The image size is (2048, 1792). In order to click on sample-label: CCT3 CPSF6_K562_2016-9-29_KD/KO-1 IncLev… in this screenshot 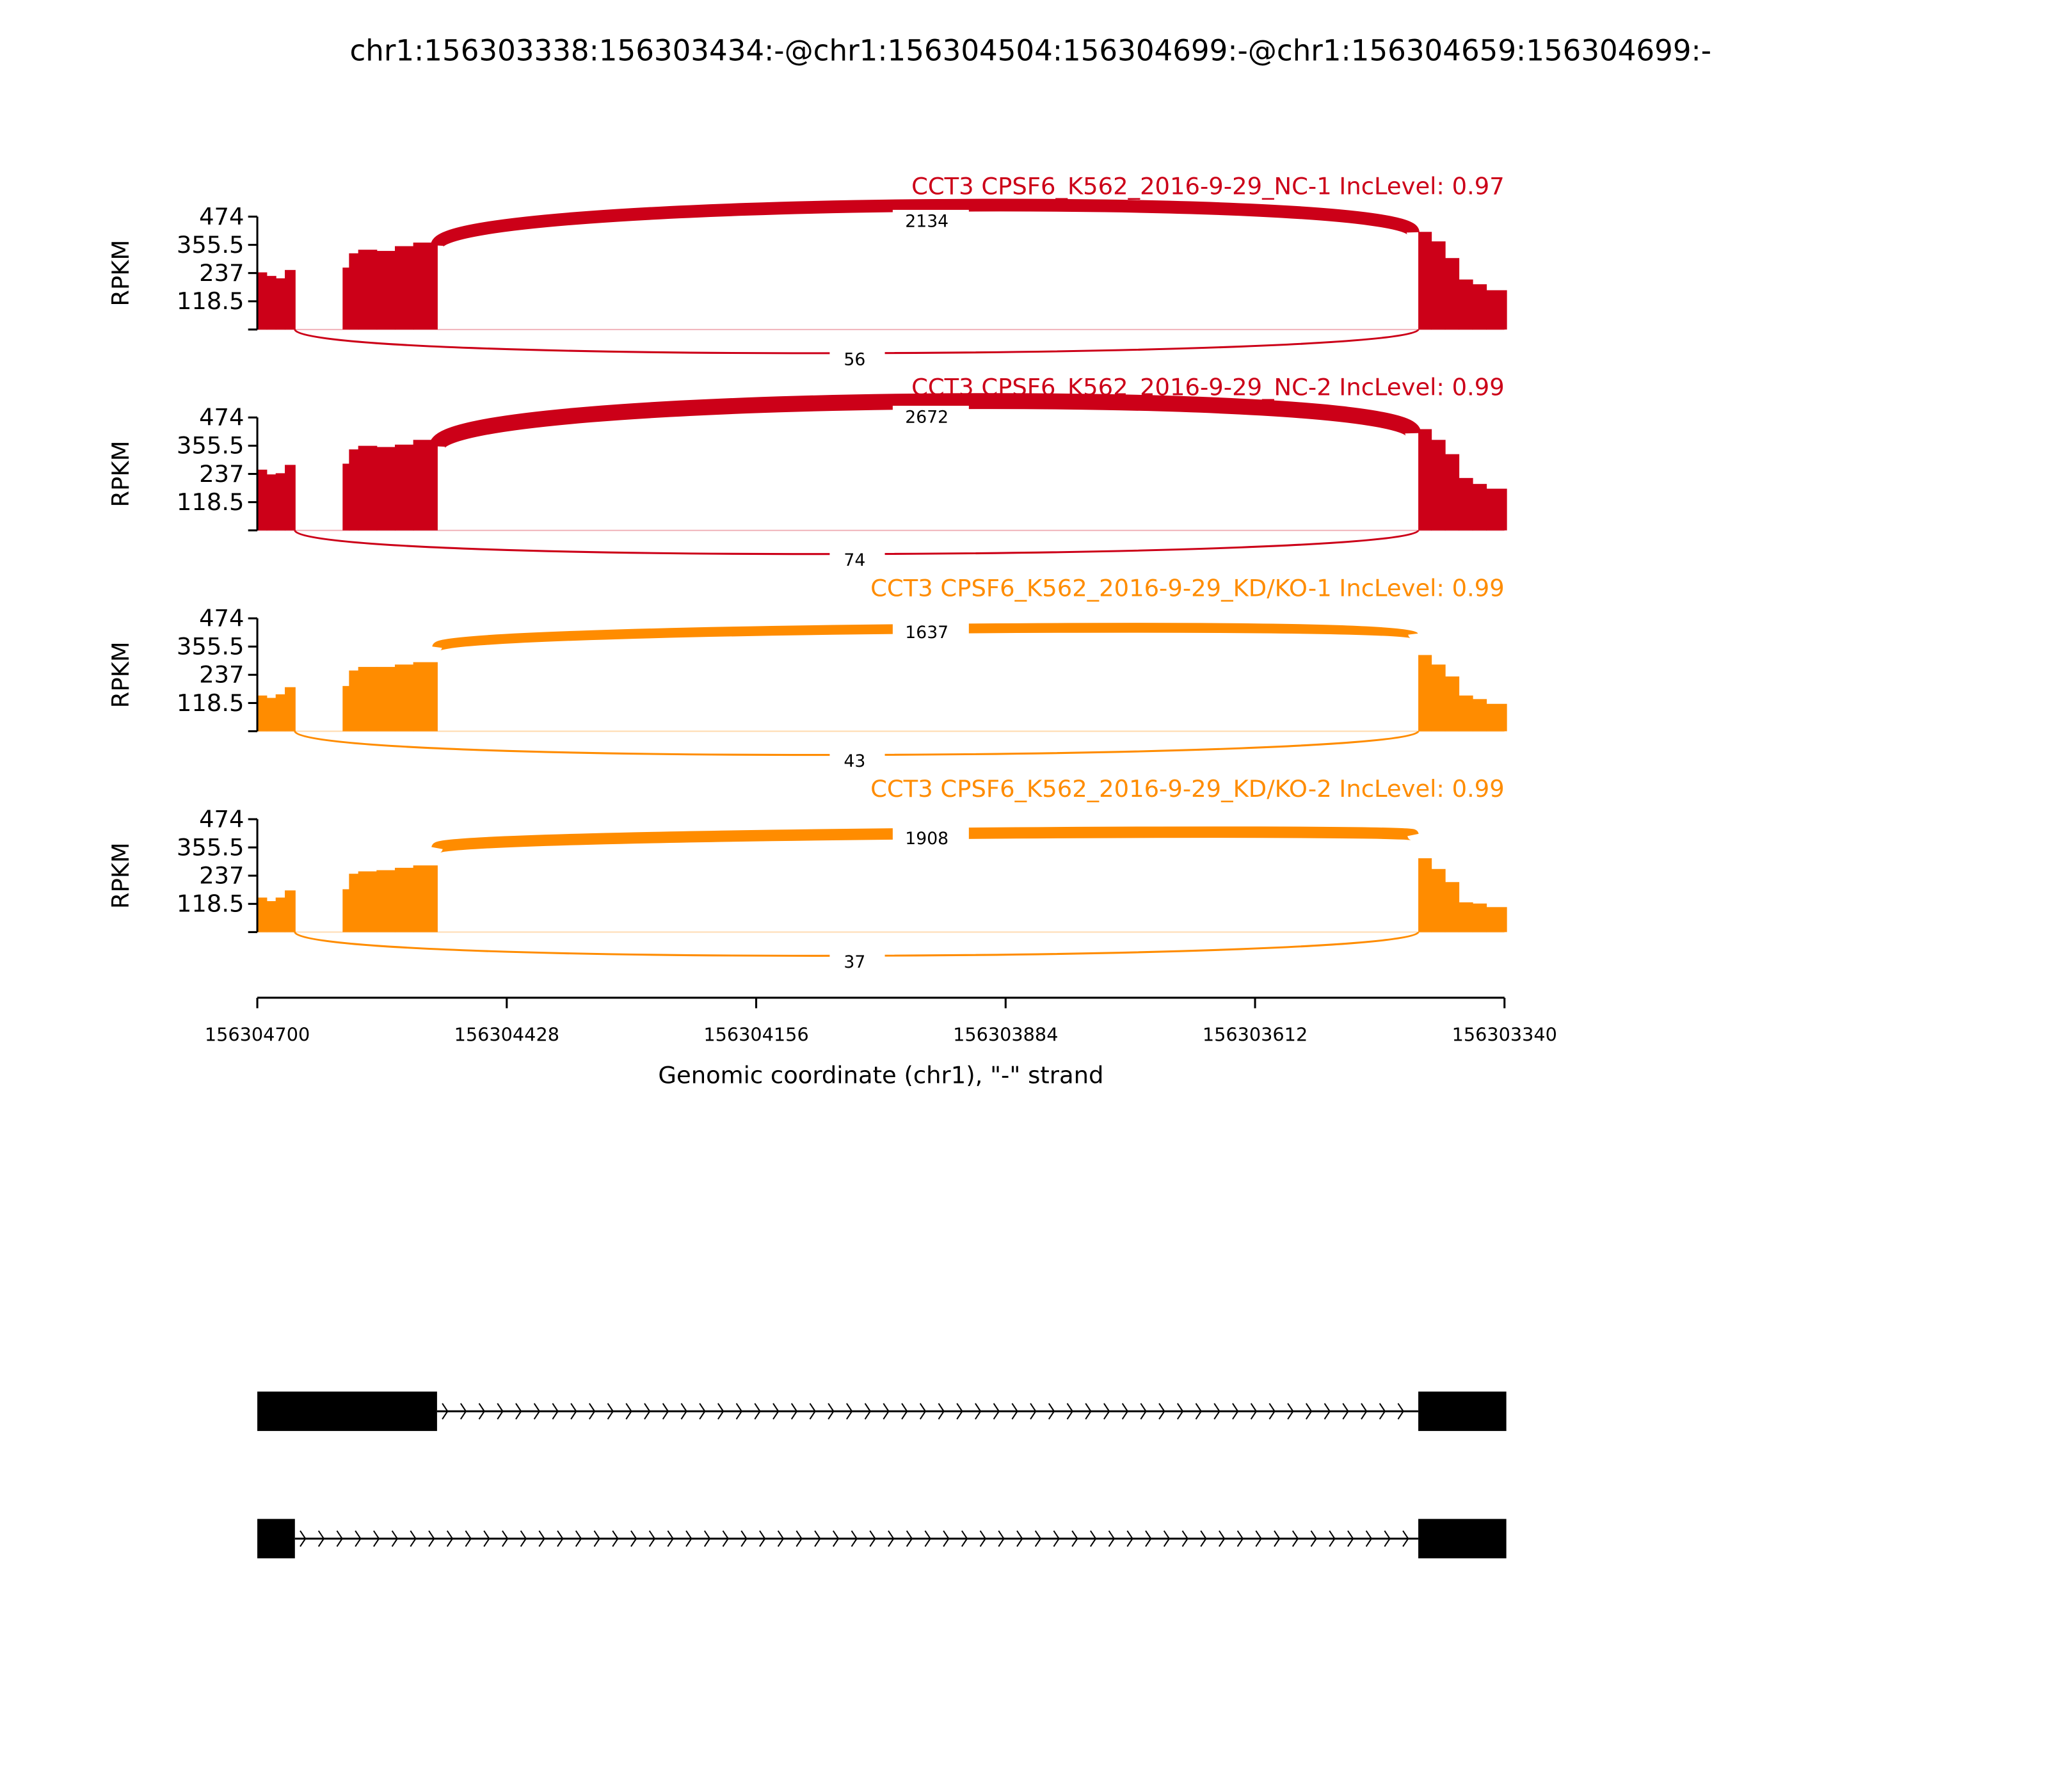, I will do `click(1187, 588)`.